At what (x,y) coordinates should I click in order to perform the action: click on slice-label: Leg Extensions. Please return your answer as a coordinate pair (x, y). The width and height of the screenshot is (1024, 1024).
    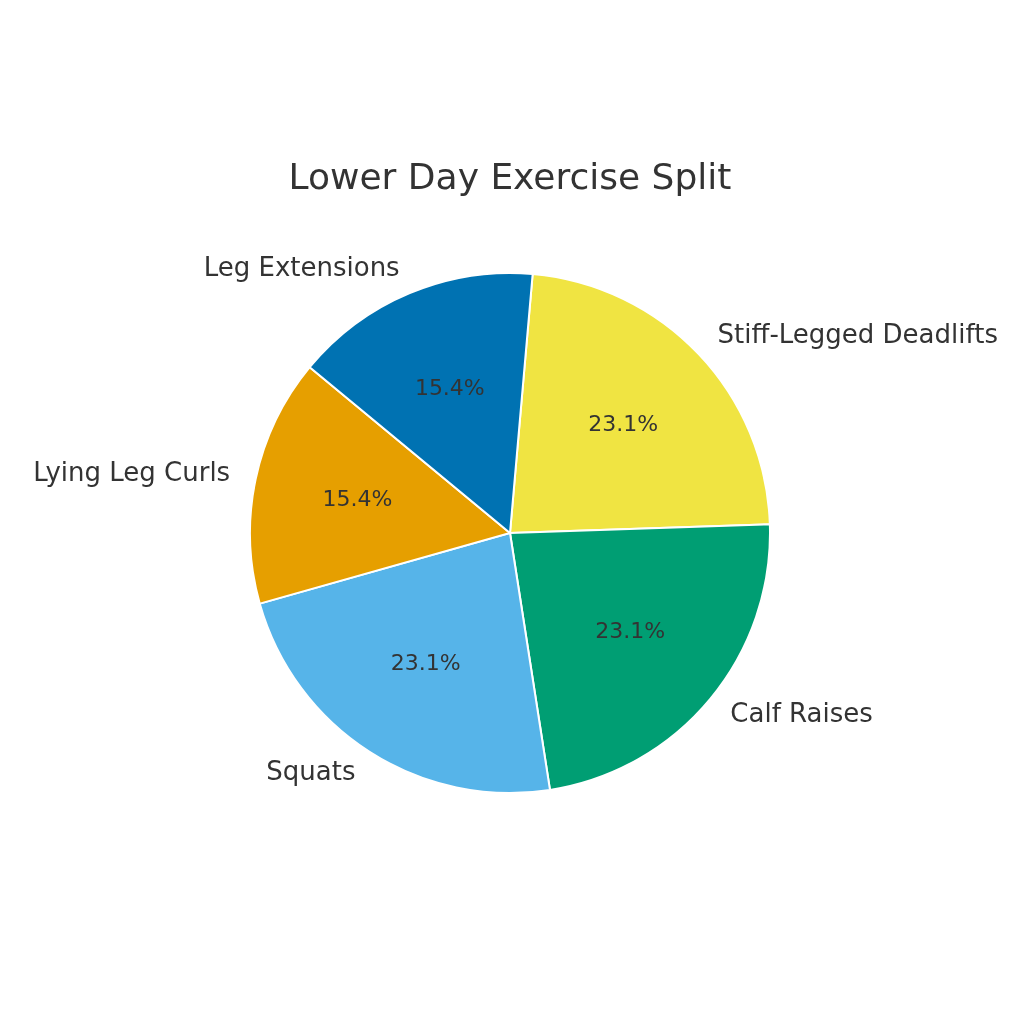
    Looking at the image, I should click on (301, 266).